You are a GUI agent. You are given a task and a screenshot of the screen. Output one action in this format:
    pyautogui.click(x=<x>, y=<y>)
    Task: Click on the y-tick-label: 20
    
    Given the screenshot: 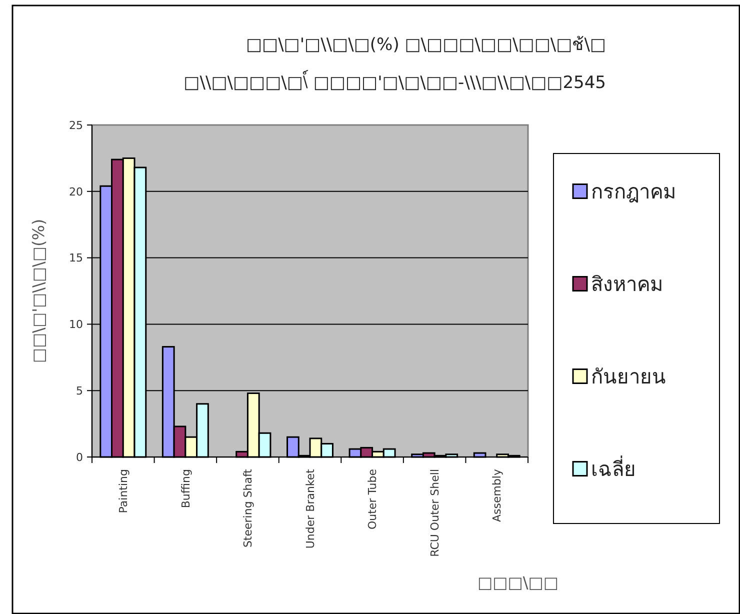 What is the action you would take?
    pyautogui.click(x=76, y=191)
    